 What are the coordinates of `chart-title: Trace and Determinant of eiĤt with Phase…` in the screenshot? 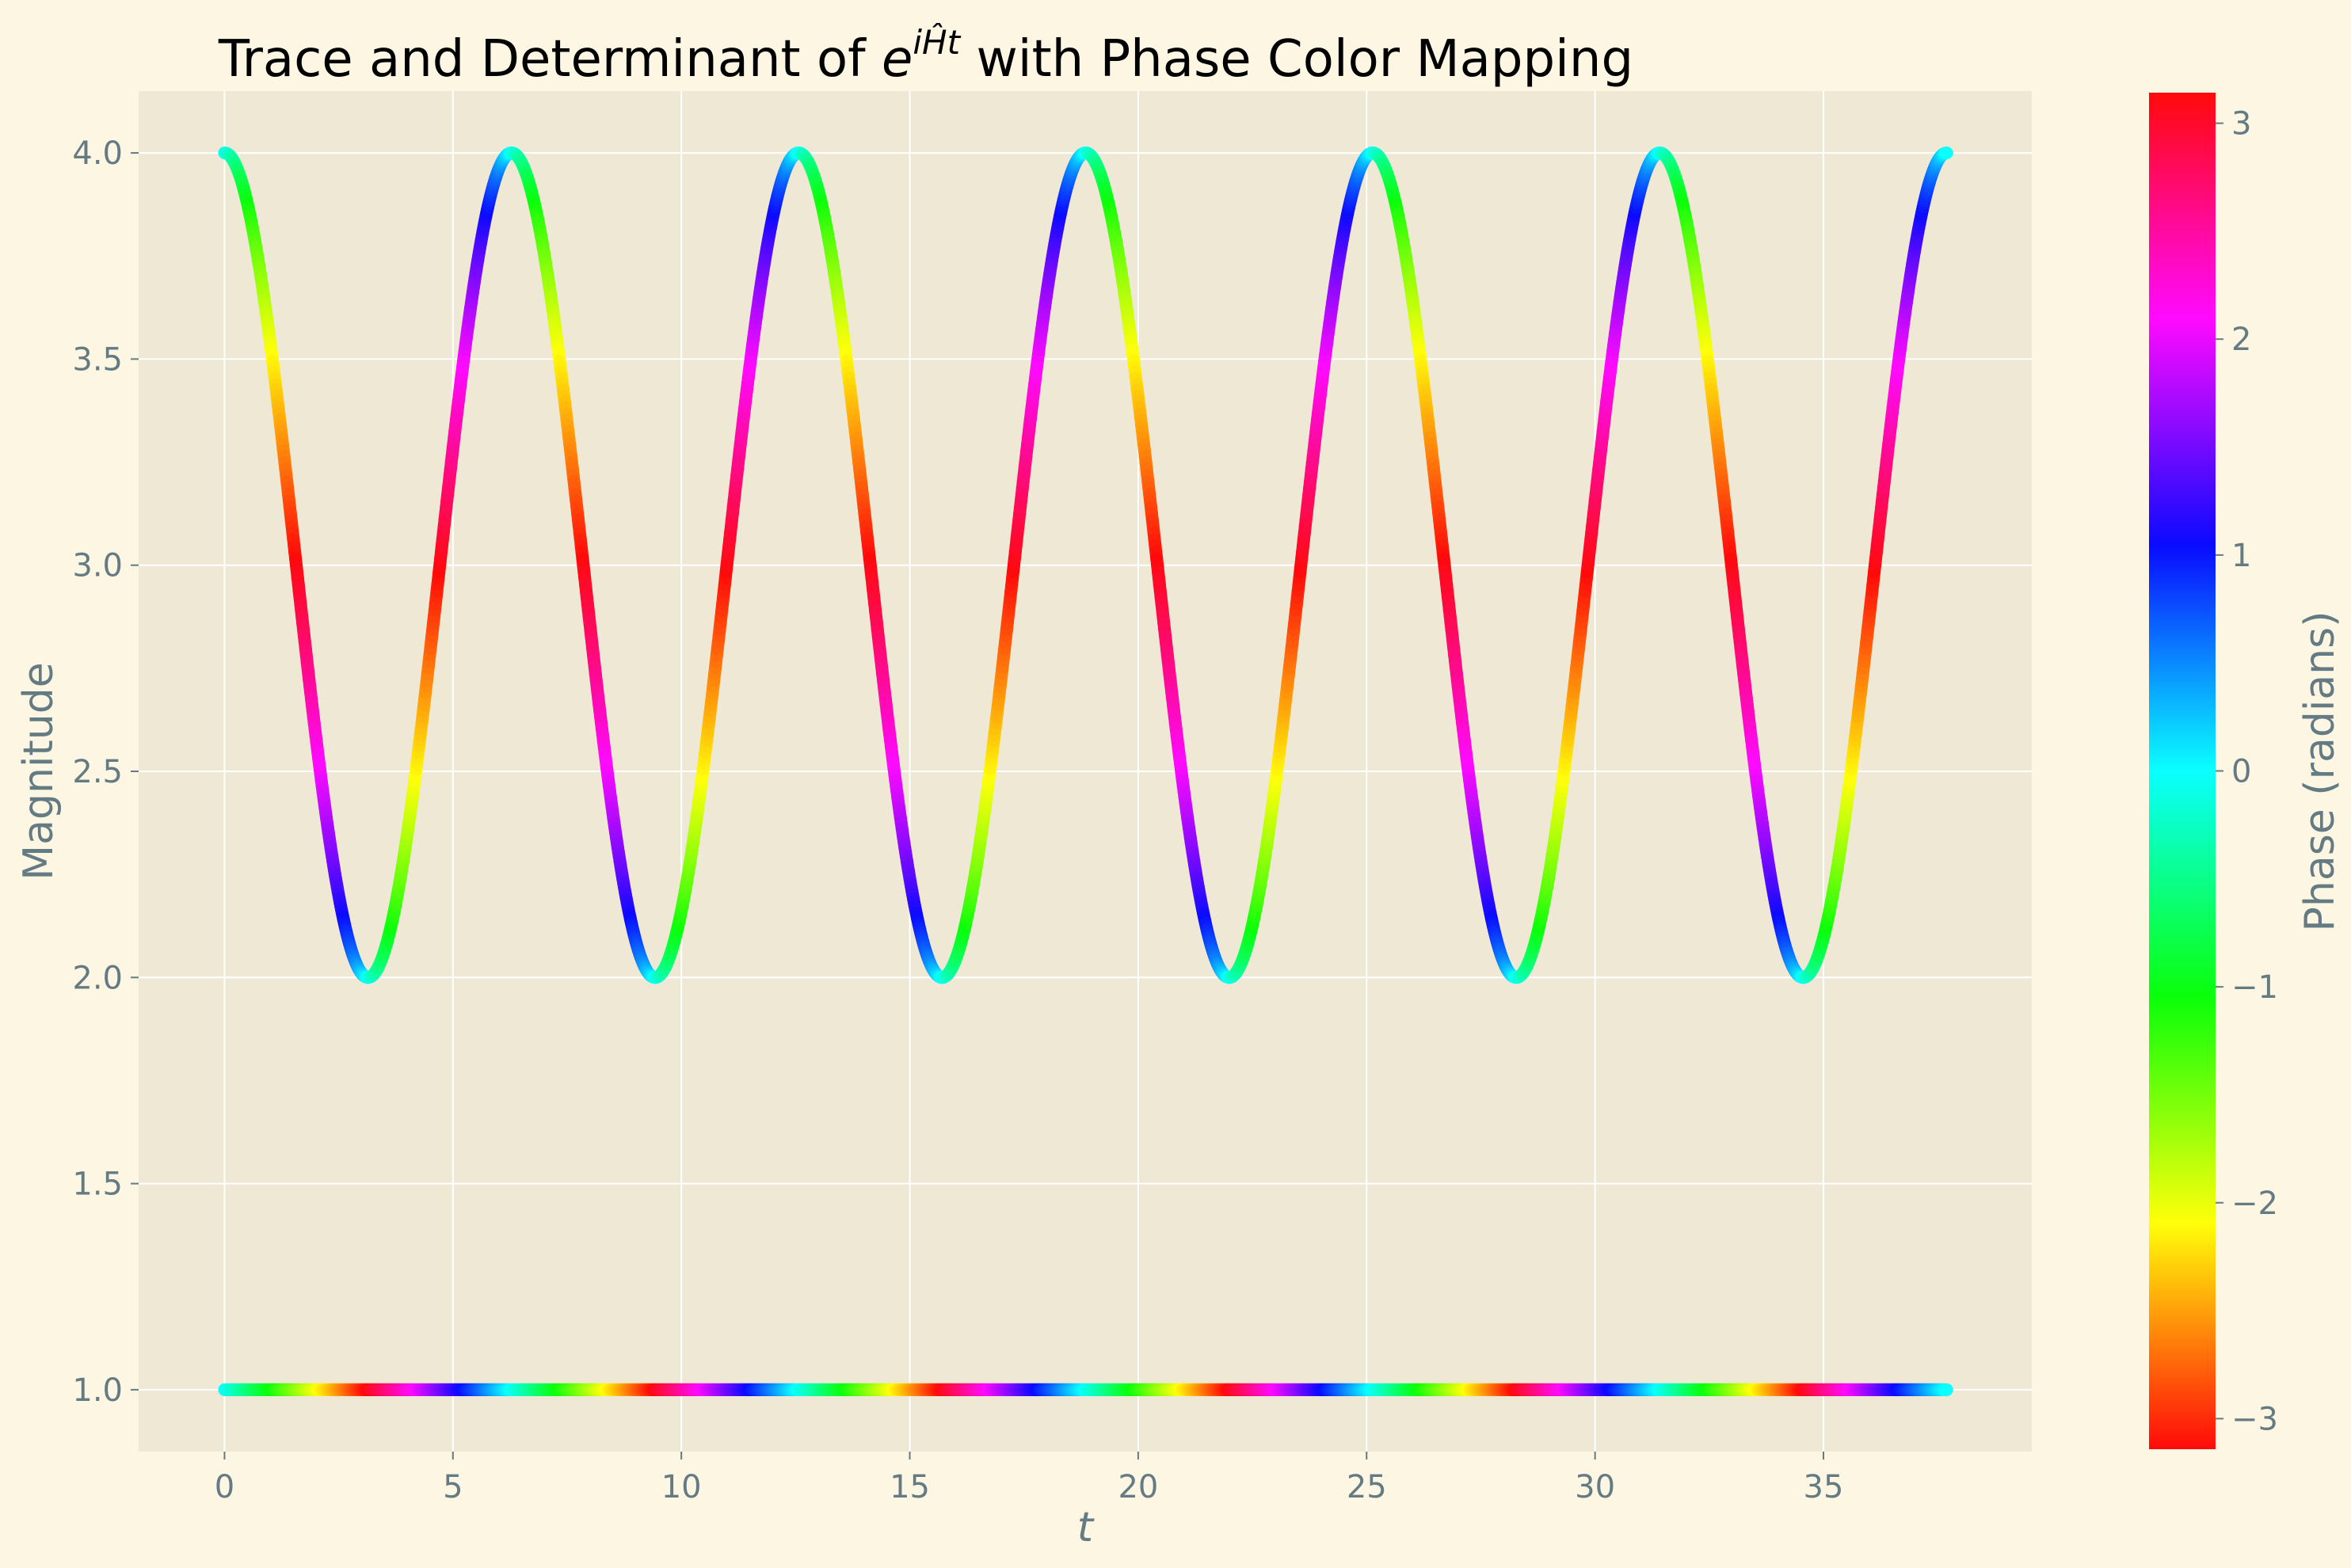 It's located at (925, 55).